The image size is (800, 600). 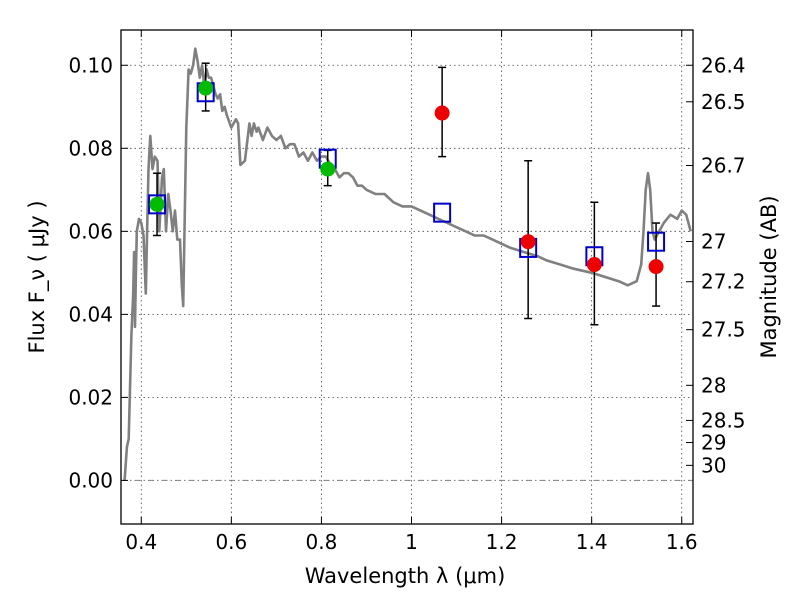 I want to click on y2-tick-label: 30, so click(x=713, y=465).